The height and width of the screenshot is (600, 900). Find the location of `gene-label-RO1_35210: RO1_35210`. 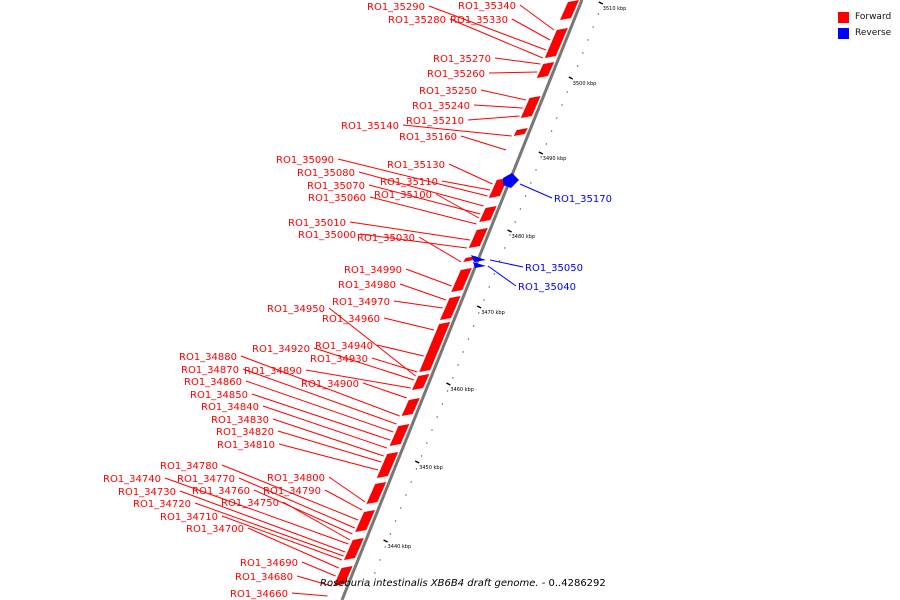

gene-label-RO1_35210: RO1_35210 is located at coordinates (435, 121).